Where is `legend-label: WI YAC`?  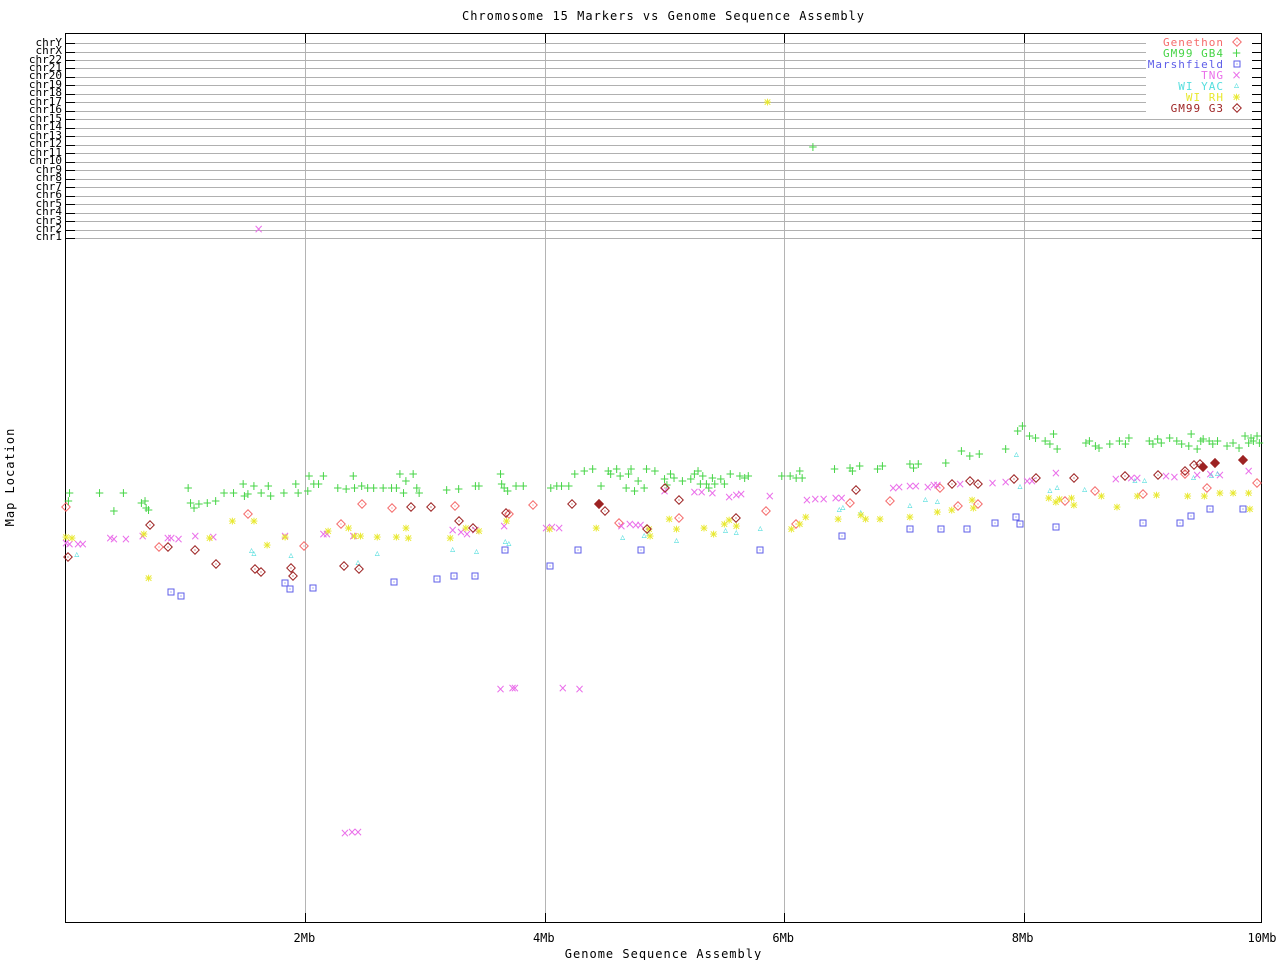
legend-label: WI YAC is located at coordinates (1201, 86).